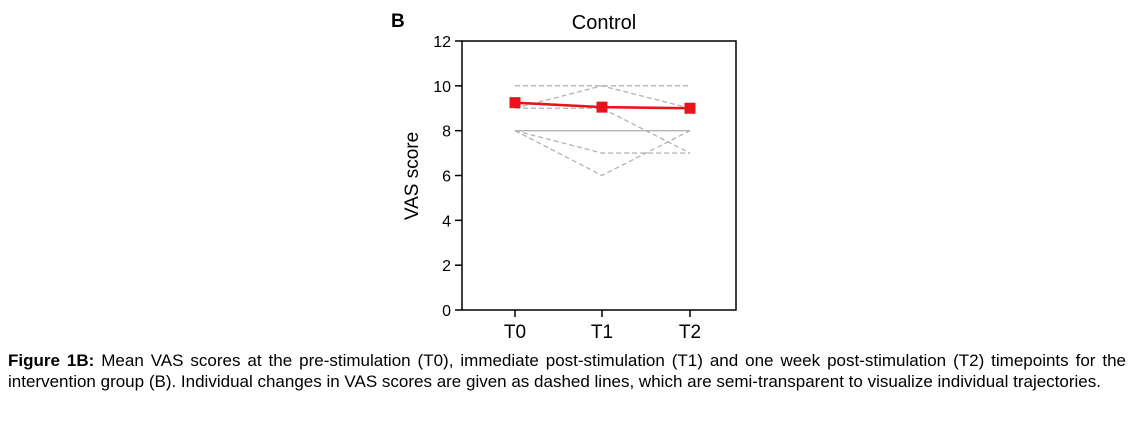  What do you see at coordinates (51, 360) in the screenshot?
I see `caption-label: Figure 1B:` at bounding box center [51, 360].